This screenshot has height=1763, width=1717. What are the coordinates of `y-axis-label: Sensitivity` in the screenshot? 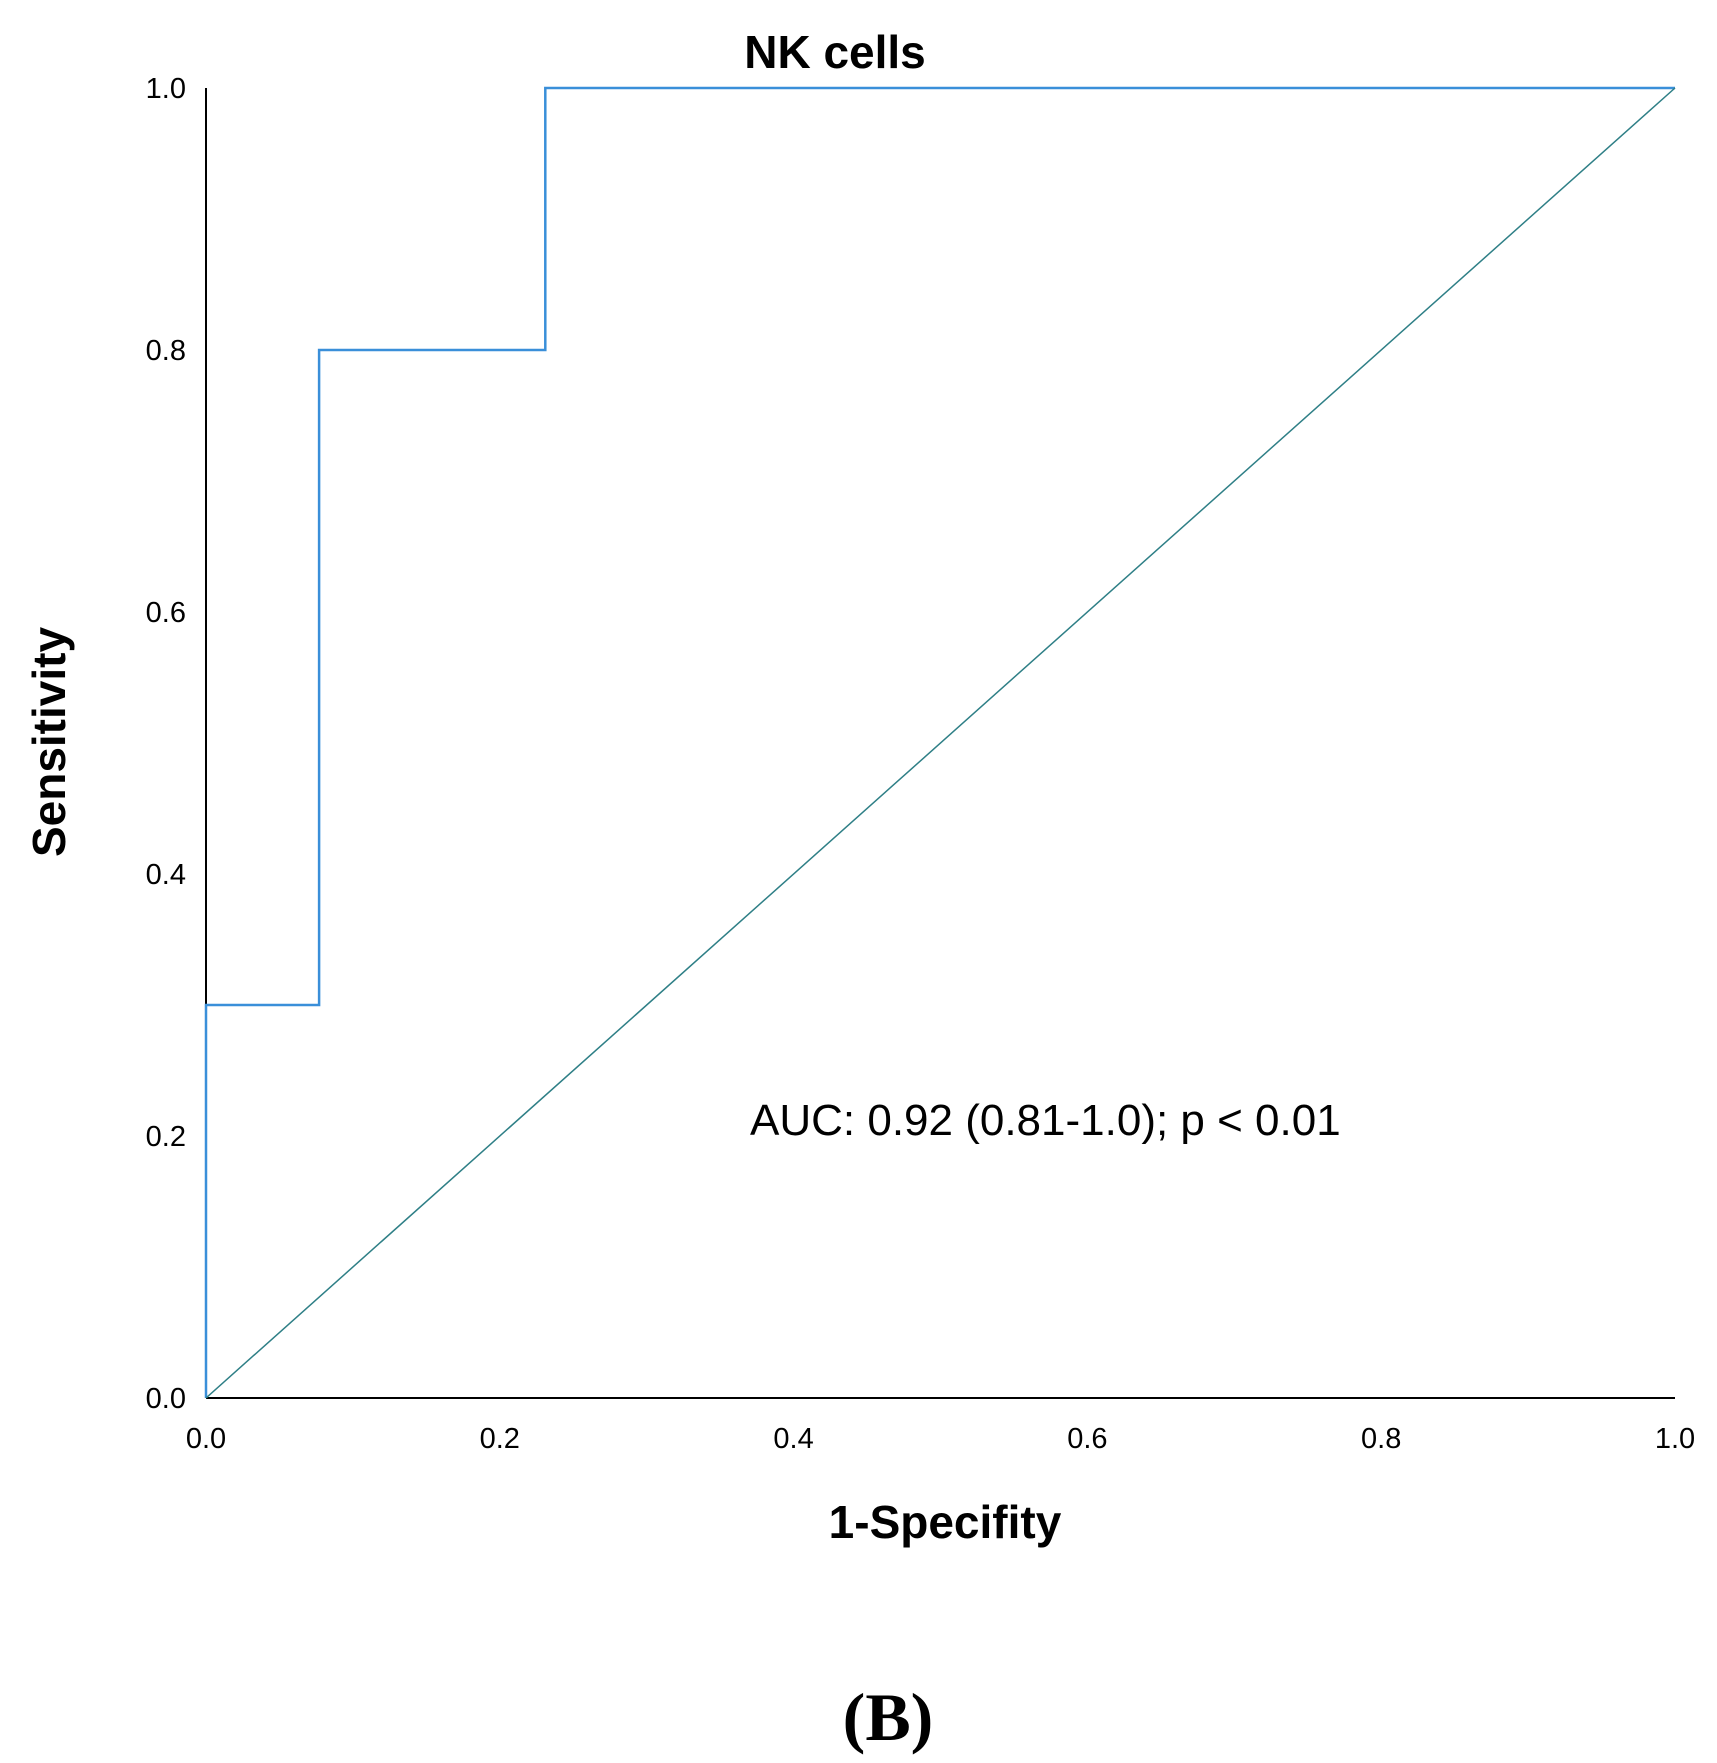 It's located at (49, 742).